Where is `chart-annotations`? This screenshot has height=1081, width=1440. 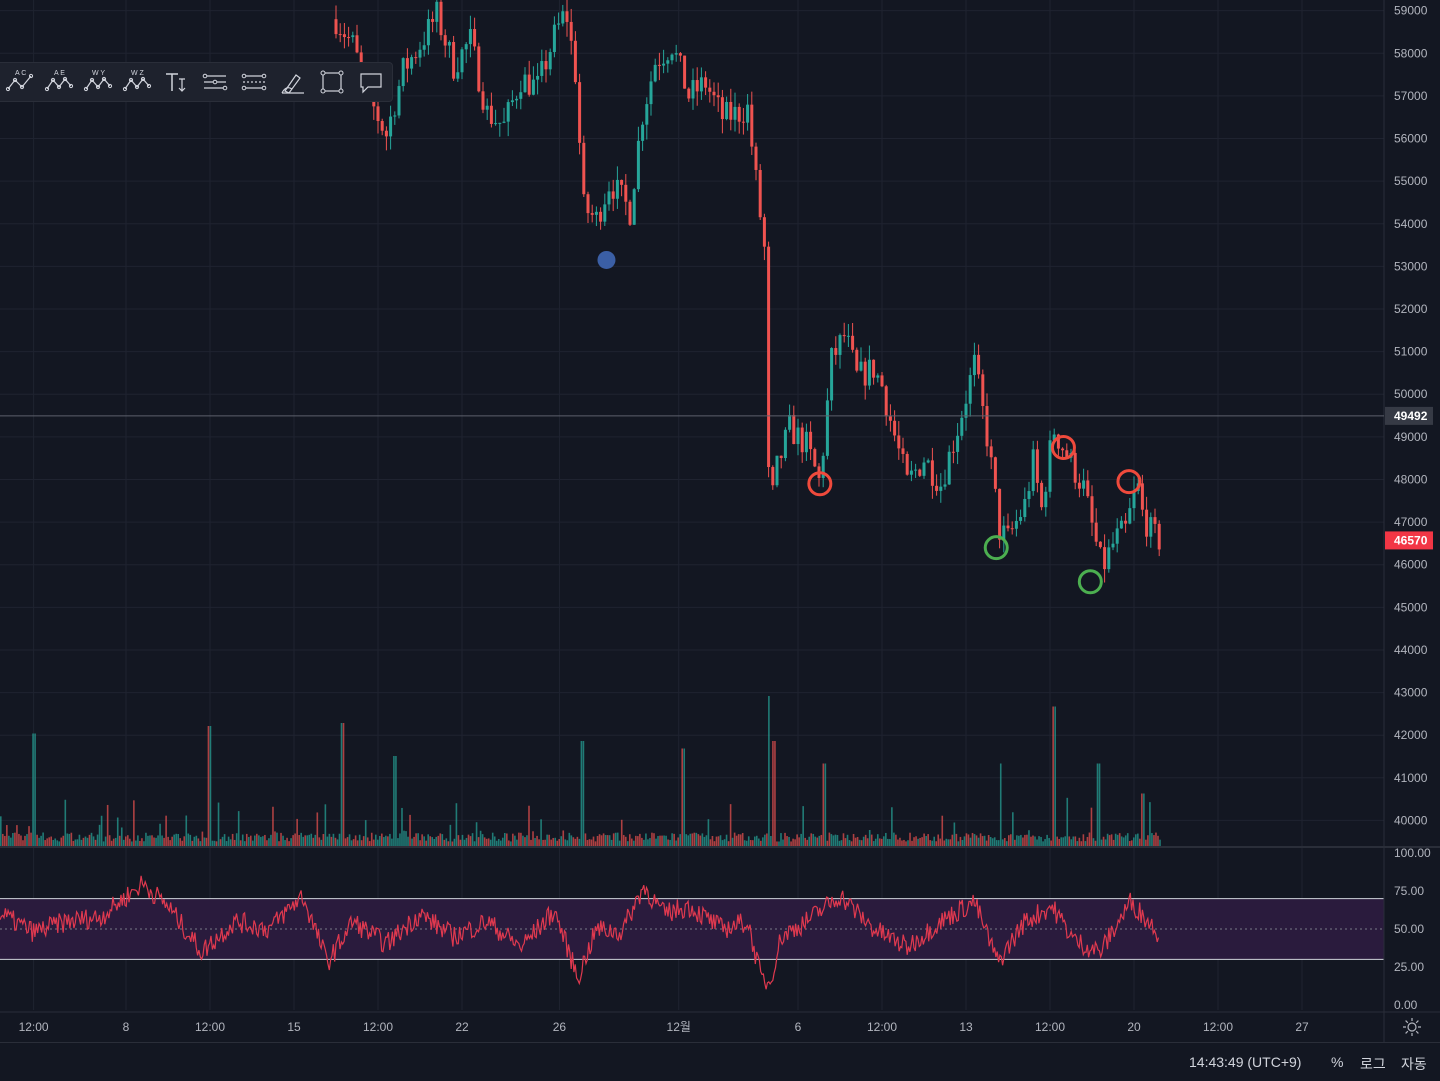 chart-annotations is located at coordinates (869, 422).